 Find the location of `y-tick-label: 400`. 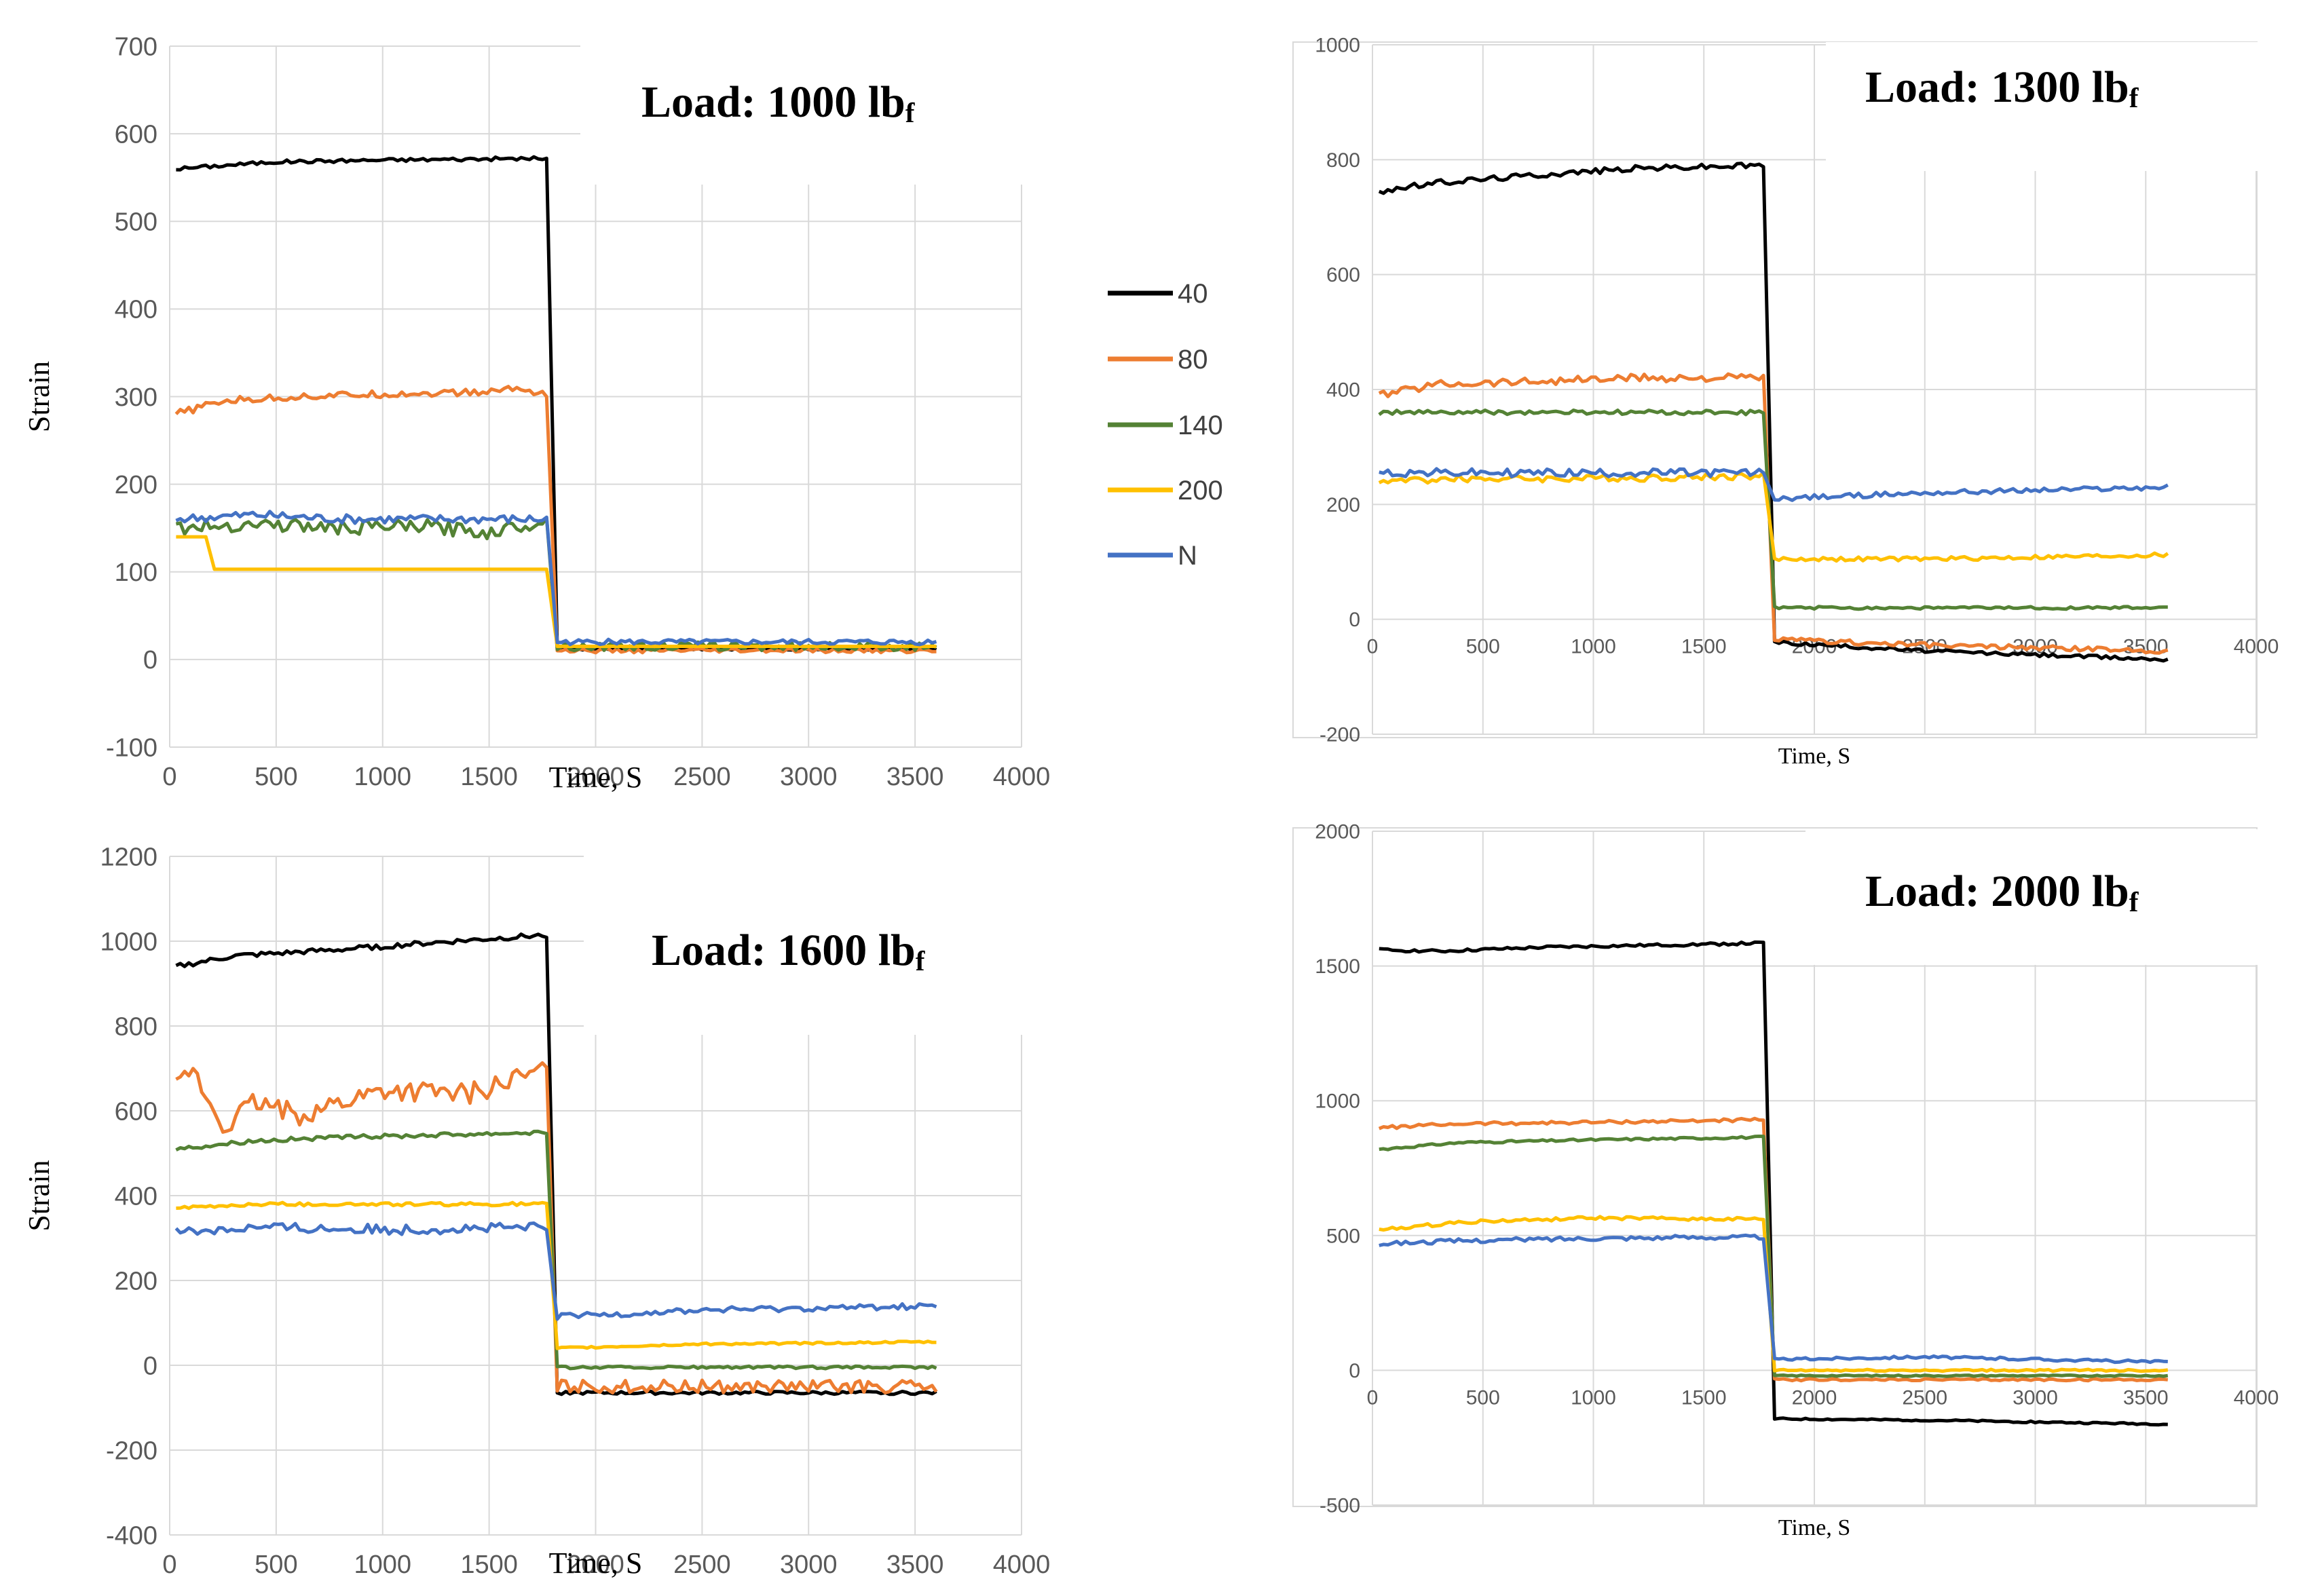

y-tick-label: 400 is located at coordinates (1343, 390).